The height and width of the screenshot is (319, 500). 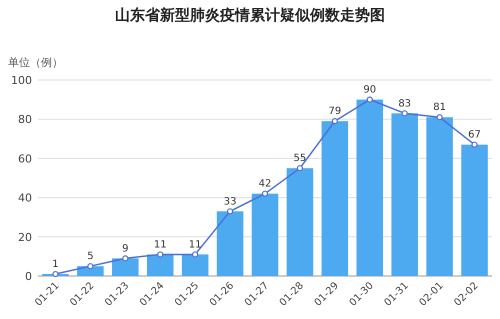 I want to click on chart-title: 山东省新型肺炎疫情累计疑似例数走势图, so click(x=250, y=15).